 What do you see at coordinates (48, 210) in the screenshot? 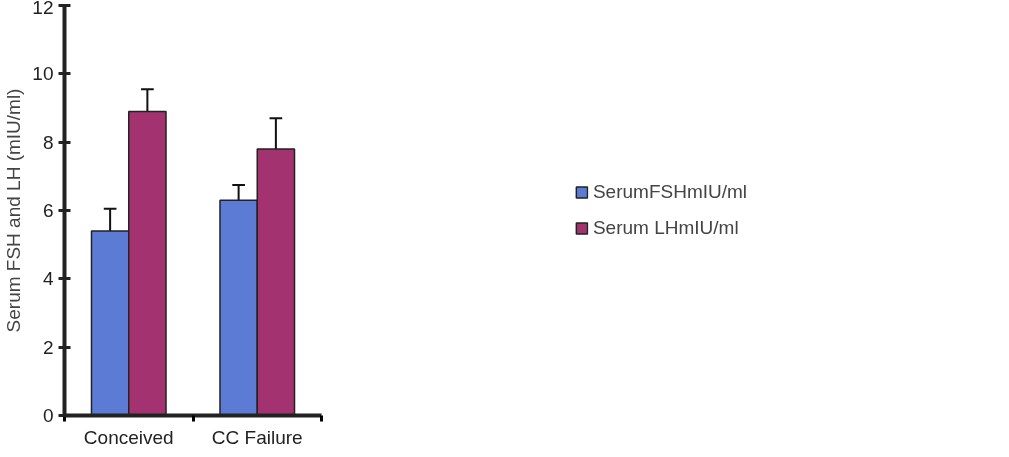
I see `y-tick-label: 6` at bounding box center [48, 210].